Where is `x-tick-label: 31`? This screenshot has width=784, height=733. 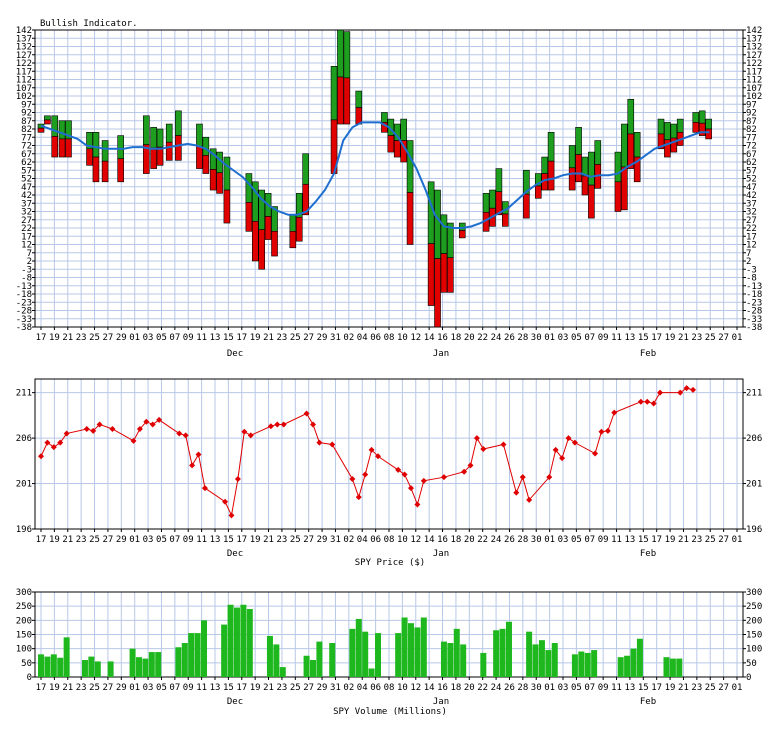 x-tick-label: 31 is located at coordinates (335, 688).